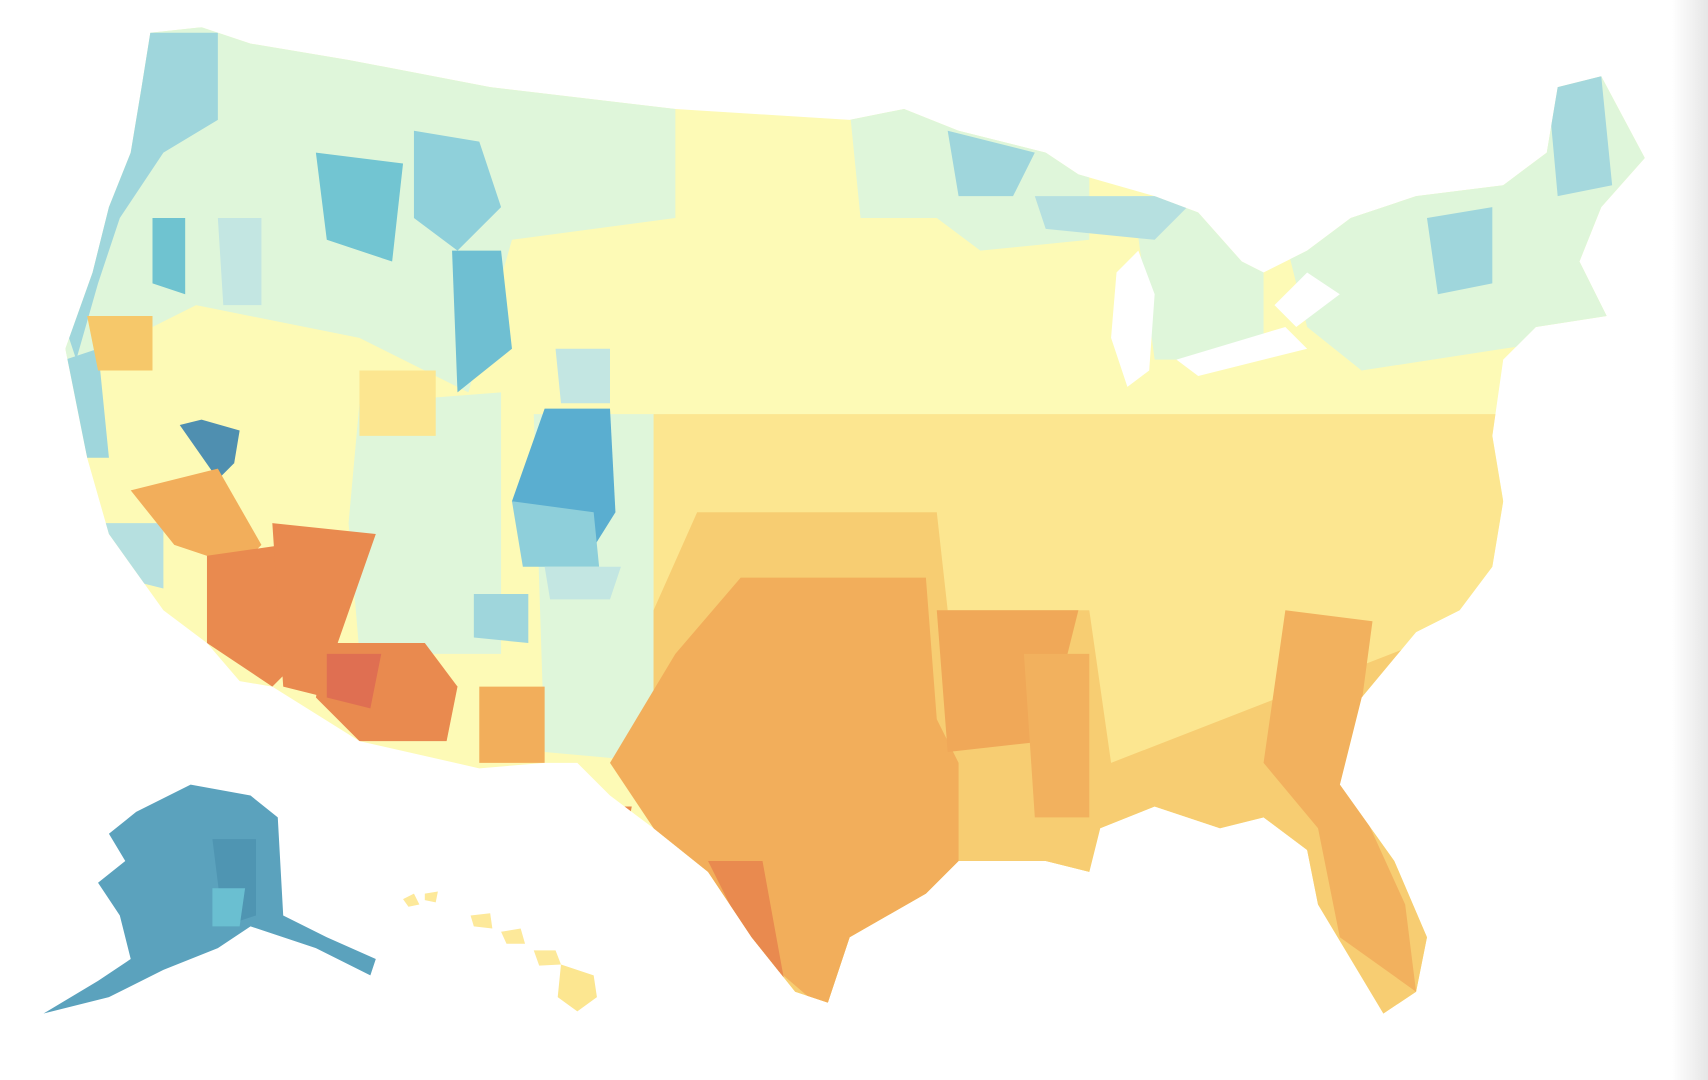  I want to click on scroll-edge, so click(1690, 540).